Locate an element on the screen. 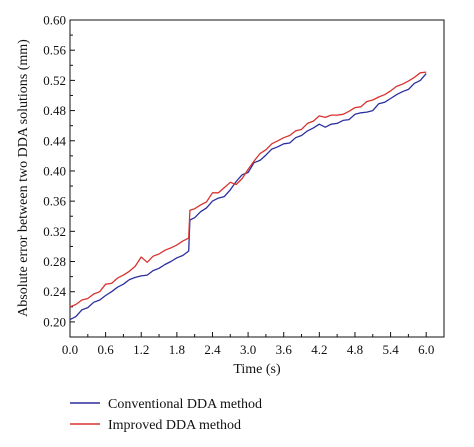 The image size is (474, 447). x-axis-label: Time (s) is located at coordinates (257, 369).